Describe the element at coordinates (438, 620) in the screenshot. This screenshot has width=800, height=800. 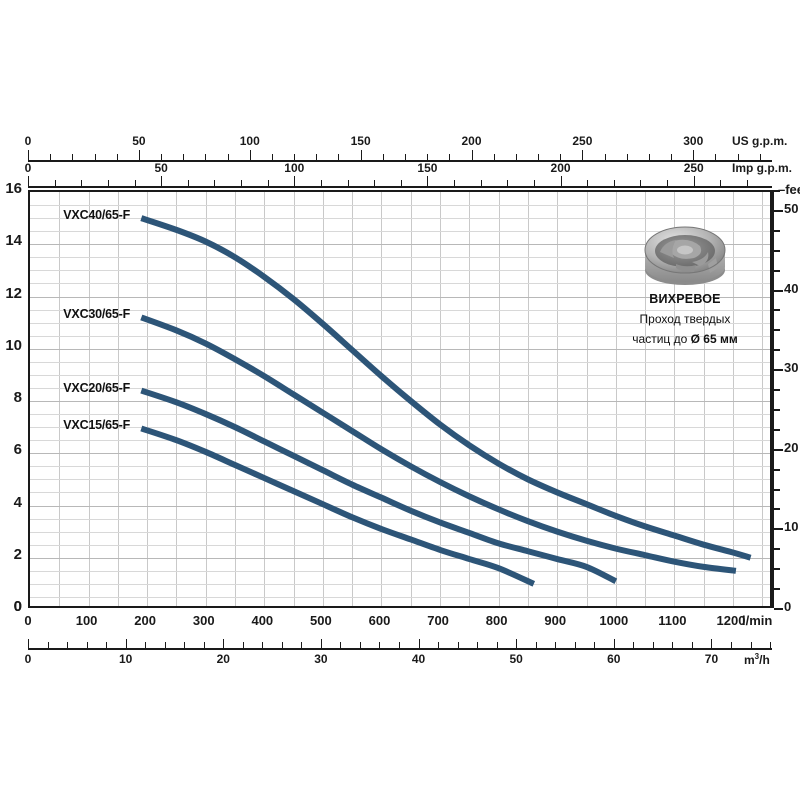
I see `x-axis-lmin-label: 700` at that location.